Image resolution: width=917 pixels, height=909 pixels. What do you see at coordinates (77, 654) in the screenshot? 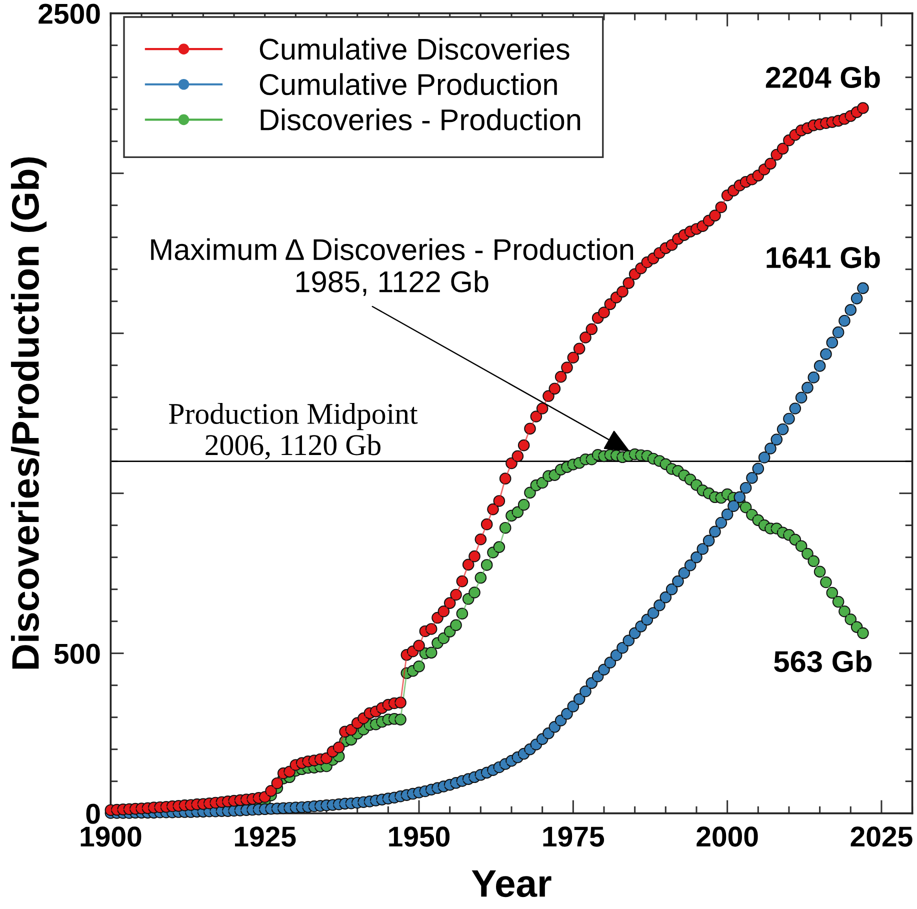
I see `y-tick-label: 500` at bounding box center [77, 654].